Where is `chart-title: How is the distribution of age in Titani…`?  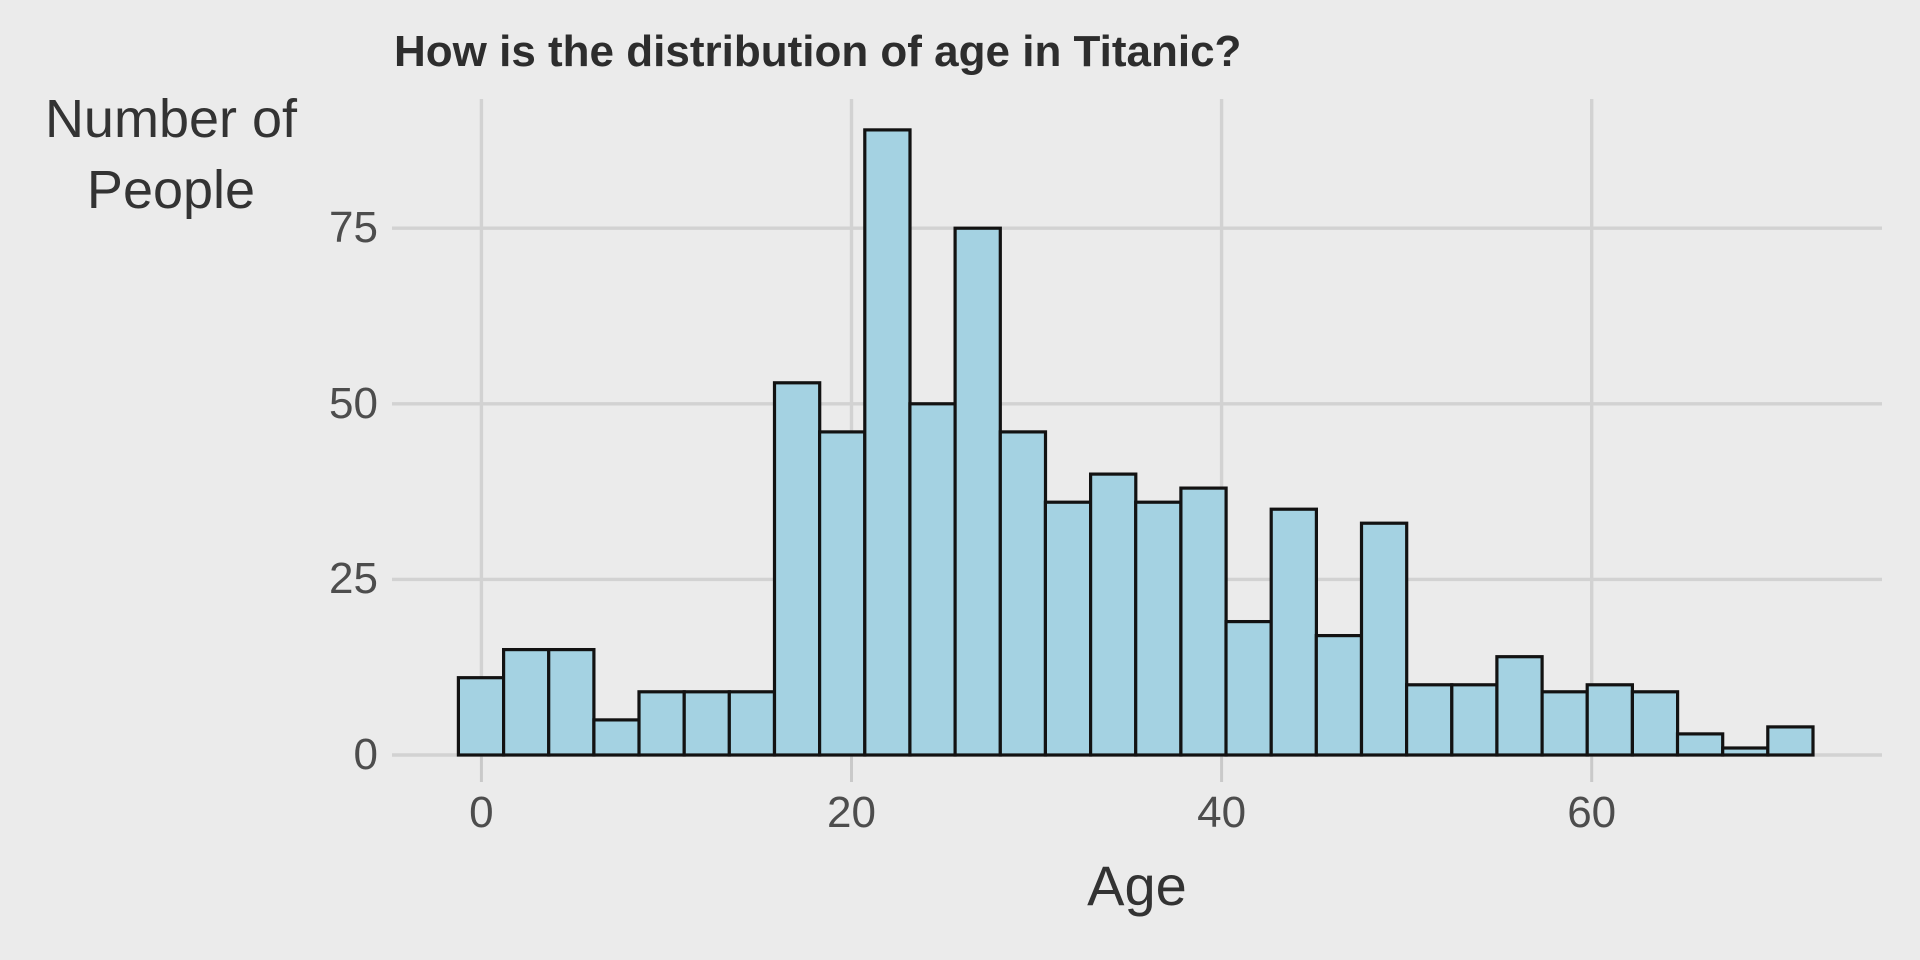
chart-title: How is the distribution of age in Titani… is located at coordinates (818, 51).